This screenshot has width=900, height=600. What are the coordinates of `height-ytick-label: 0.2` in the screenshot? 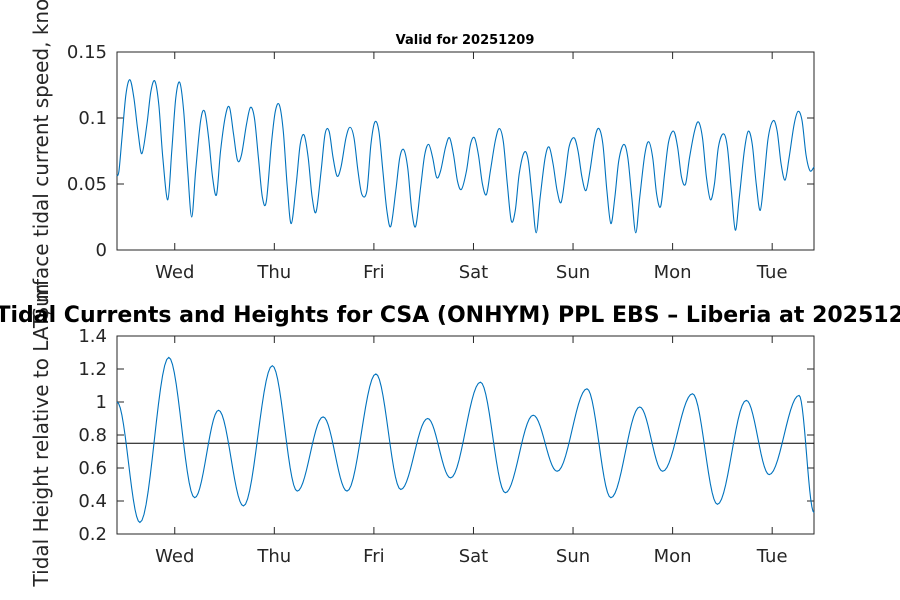 It's located at (92, 534).